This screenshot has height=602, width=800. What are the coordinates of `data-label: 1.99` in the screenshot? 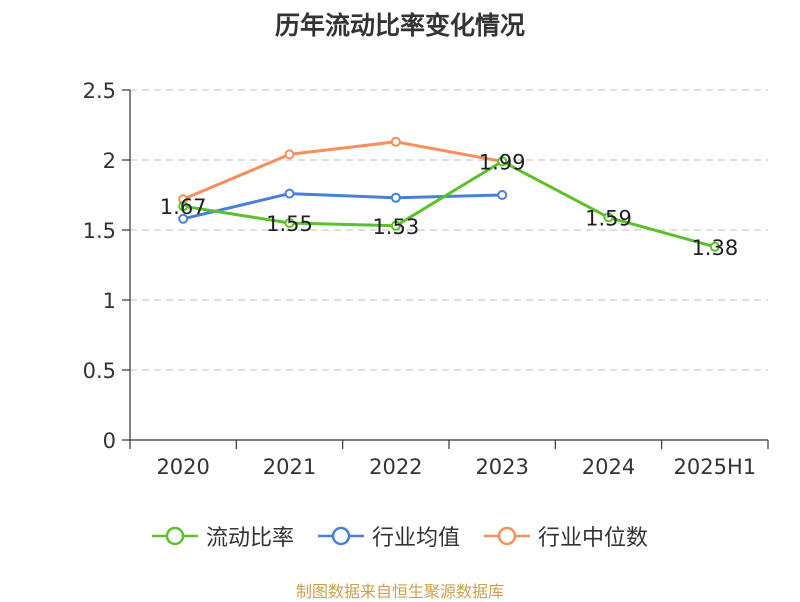 It's located at (502, 162).